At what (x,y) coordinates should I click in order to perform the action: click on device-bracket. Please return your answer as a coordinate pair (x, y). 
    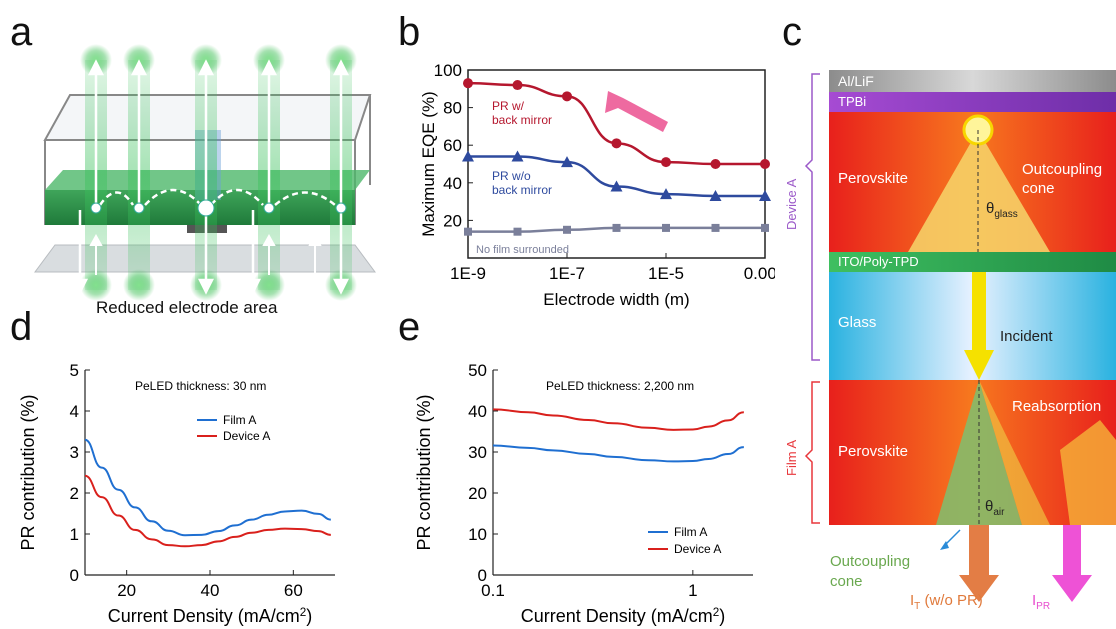
    Looking at the image, I should click on (812, 217).